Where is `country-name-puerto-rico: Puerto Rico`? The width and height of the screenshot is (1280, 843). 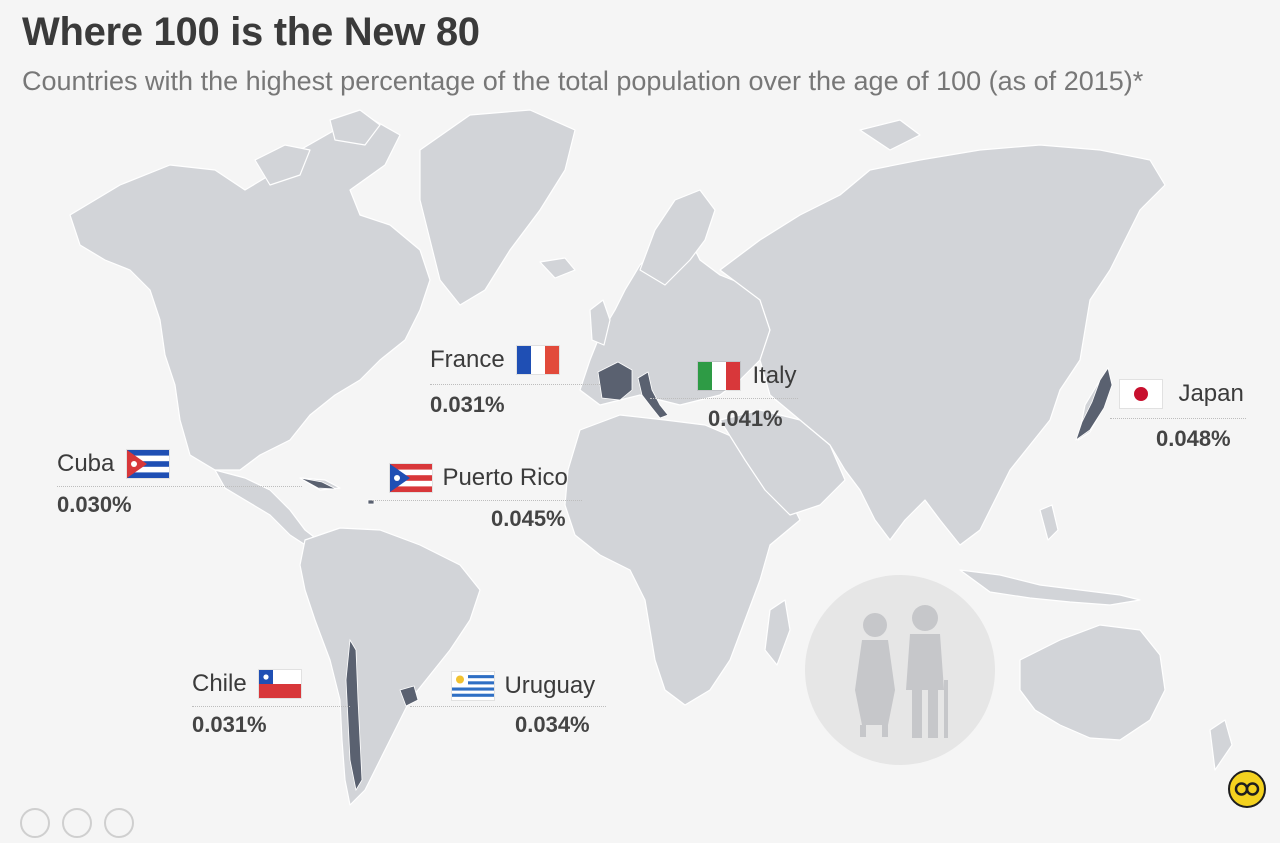 country-name-puerto-rico: Puerto Rico is located at coordinates (505, 477).